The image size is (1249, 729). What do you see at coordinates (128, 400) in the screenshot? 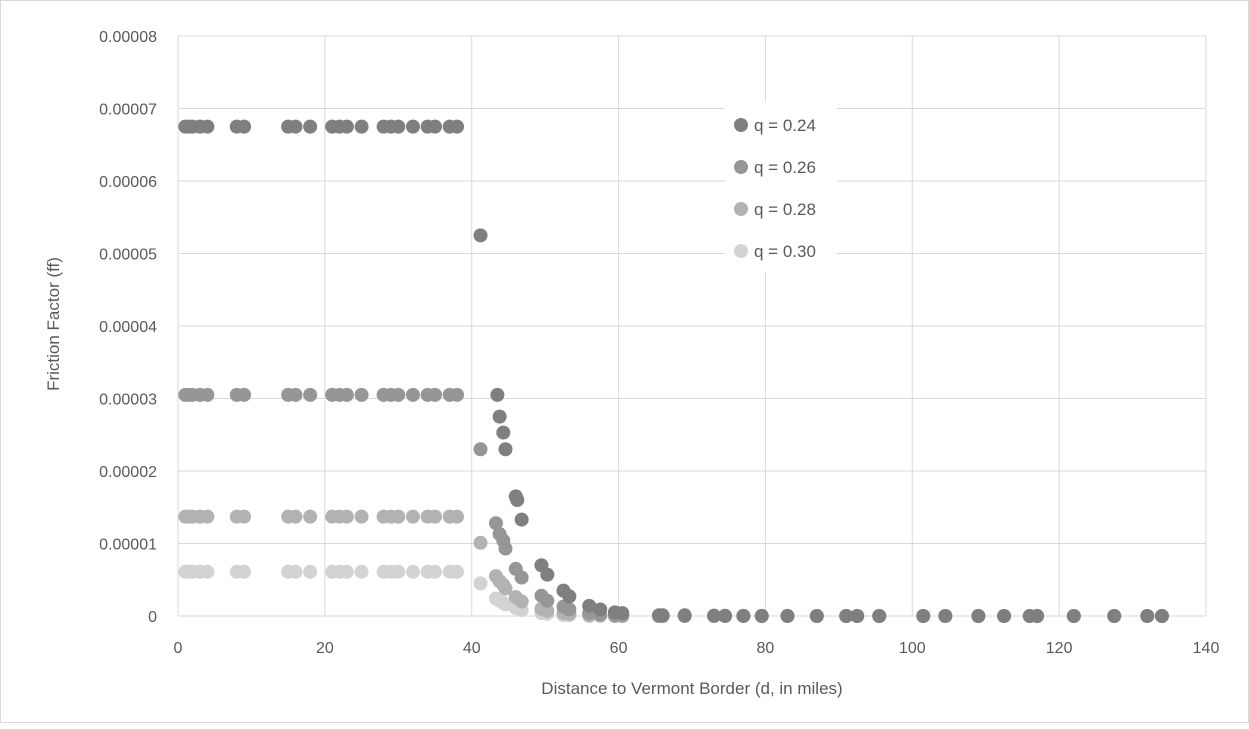
I see `y-tick-label: 0.00003` at bounding box center [128, 400].